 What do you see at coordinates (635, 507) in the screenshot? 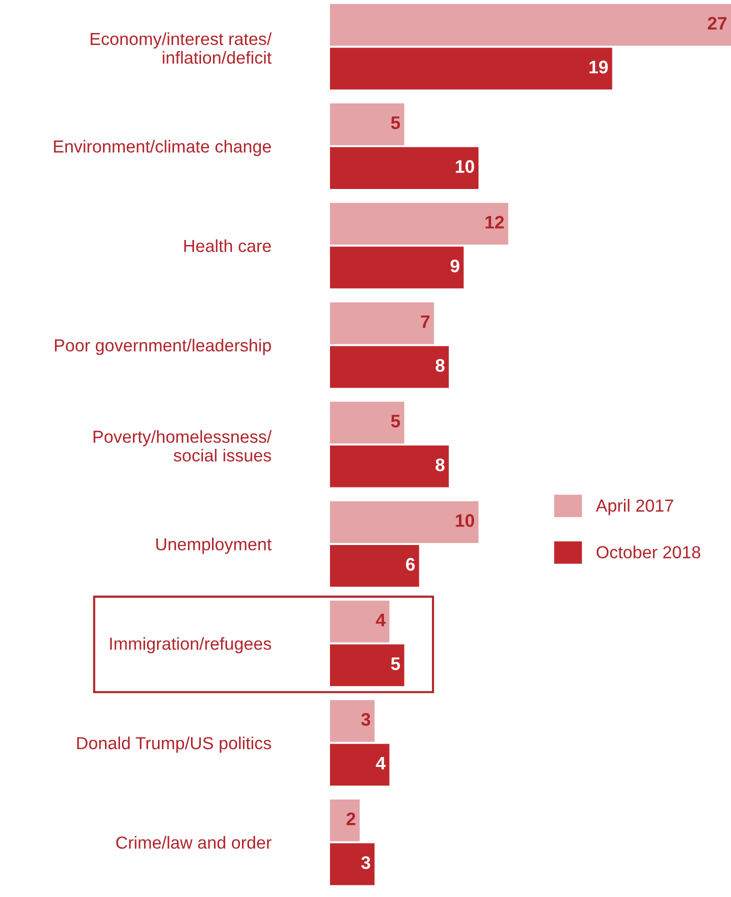
I see `legend-label: April 2017` at bounding box center [635, 507].